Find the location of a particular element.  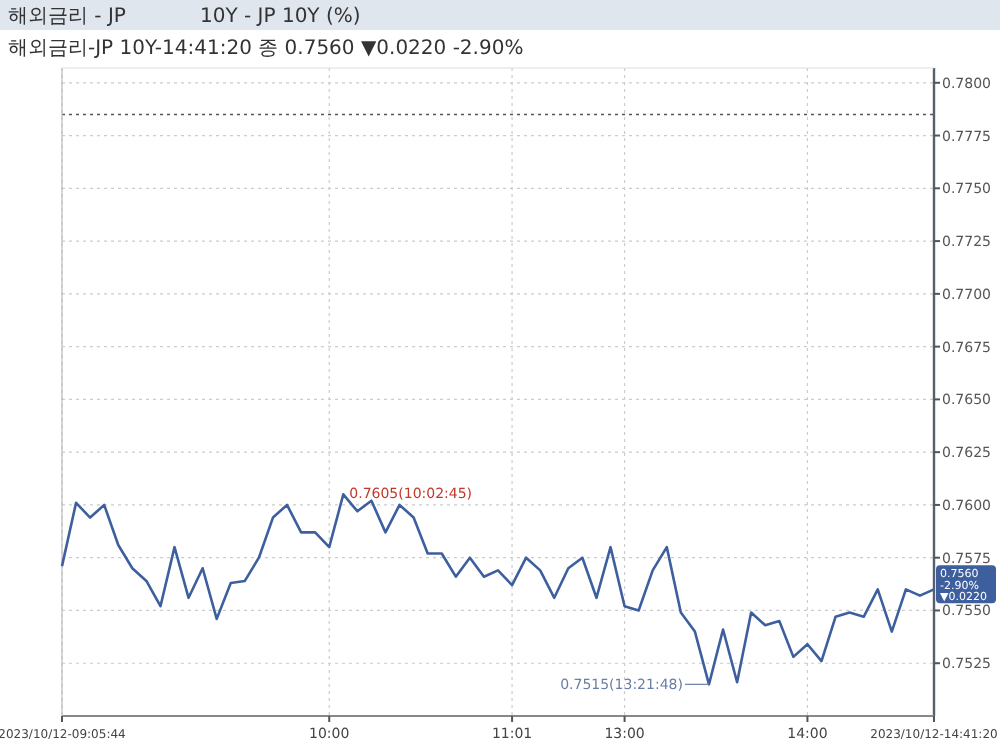

text: 해외금리-JP 10Y-14:41:20 종 0.7560 ▼0.0220 -2.90% is located at coordinates (266, 49).